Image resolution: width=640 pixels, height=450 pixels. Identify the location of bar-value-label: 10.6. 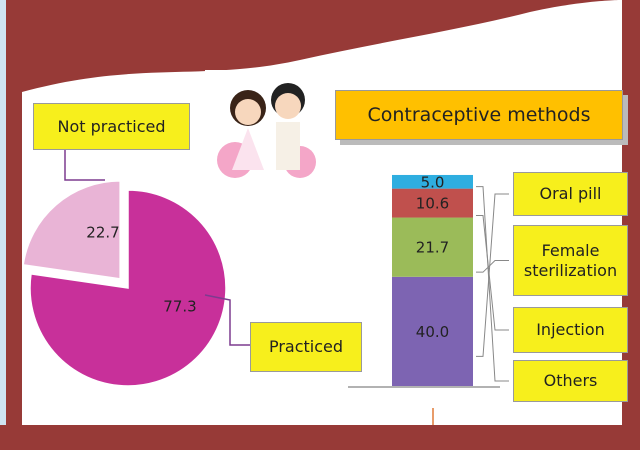
(432, 204).